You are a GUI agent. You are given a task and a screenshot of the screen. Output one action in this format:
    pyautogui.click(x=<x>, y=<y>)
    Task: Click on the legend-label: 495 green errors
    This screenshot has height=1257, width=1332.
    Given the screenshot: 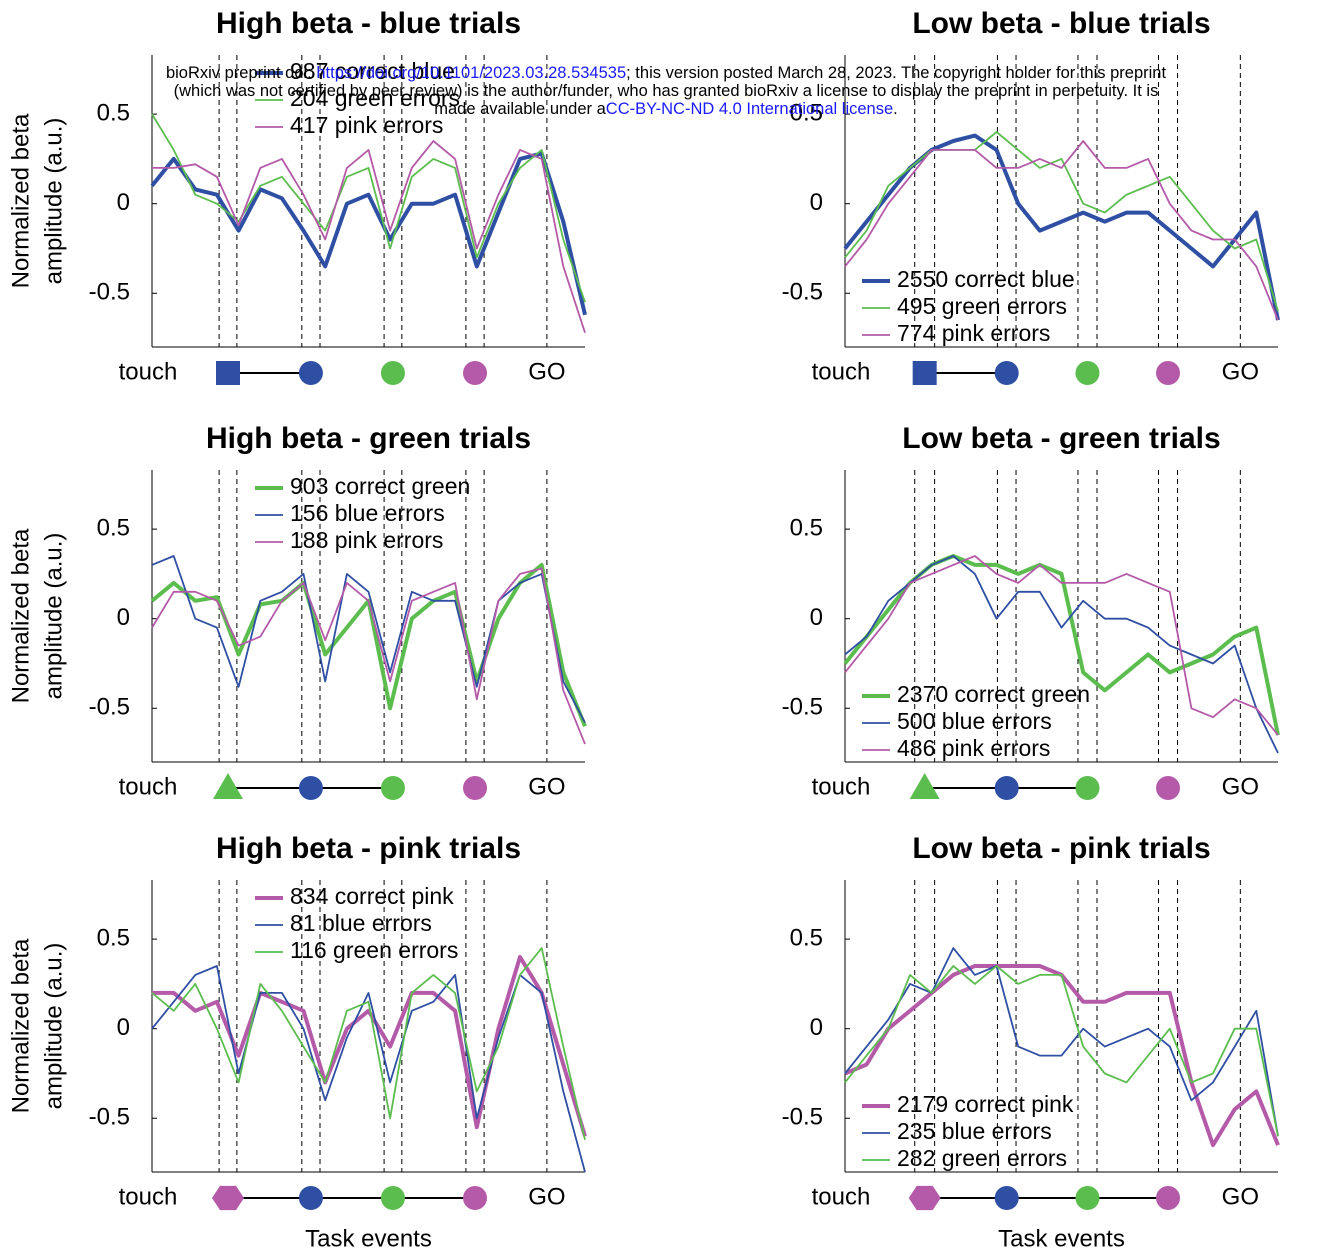 What is the action you would take?
    pyautogui.click(x=982, y=306)
    